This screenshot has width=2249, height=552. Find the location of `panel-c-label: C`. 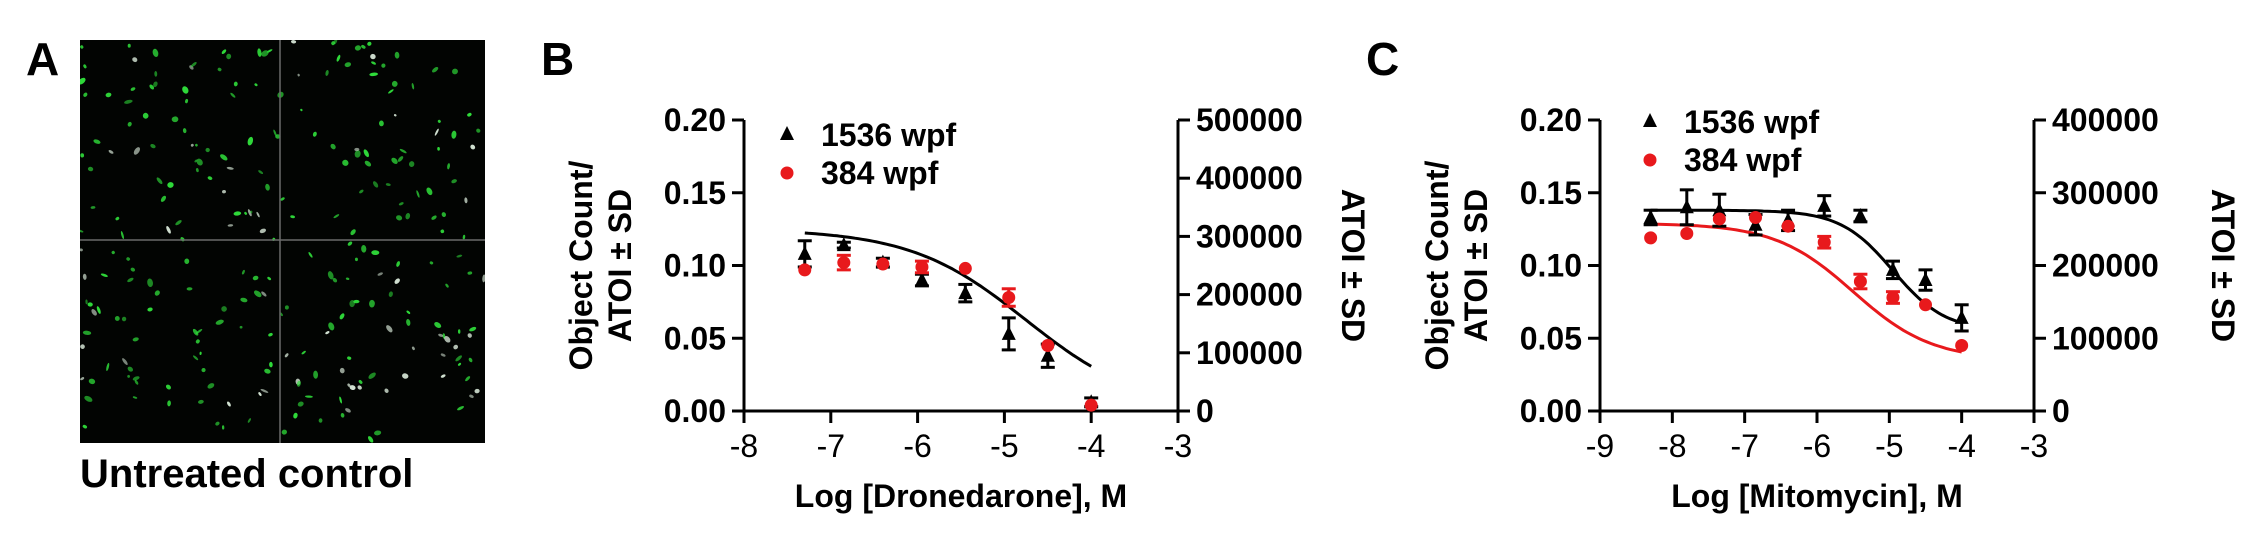

panel-c-label: C is located at coordinates (1383, 59).